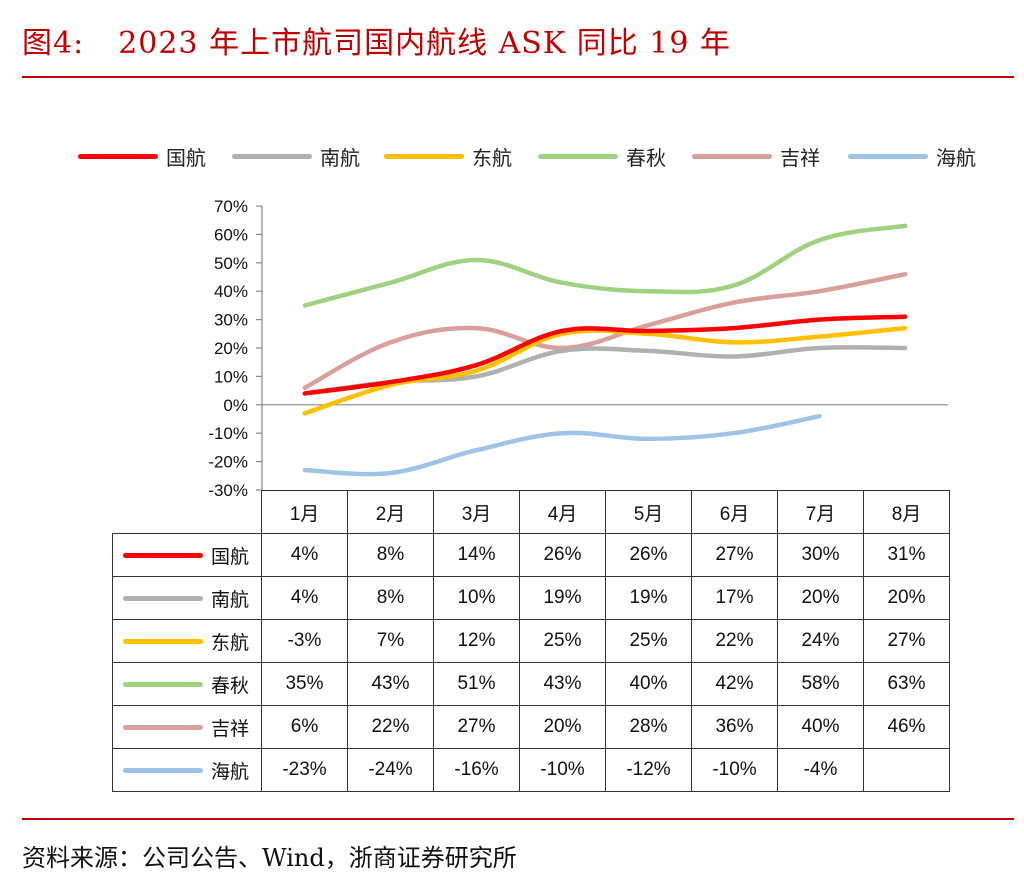 The image size is (1024, 890). Describe the element at coordinates (304, 555) in the screenshot. I see `data-label: 4%` at that location.